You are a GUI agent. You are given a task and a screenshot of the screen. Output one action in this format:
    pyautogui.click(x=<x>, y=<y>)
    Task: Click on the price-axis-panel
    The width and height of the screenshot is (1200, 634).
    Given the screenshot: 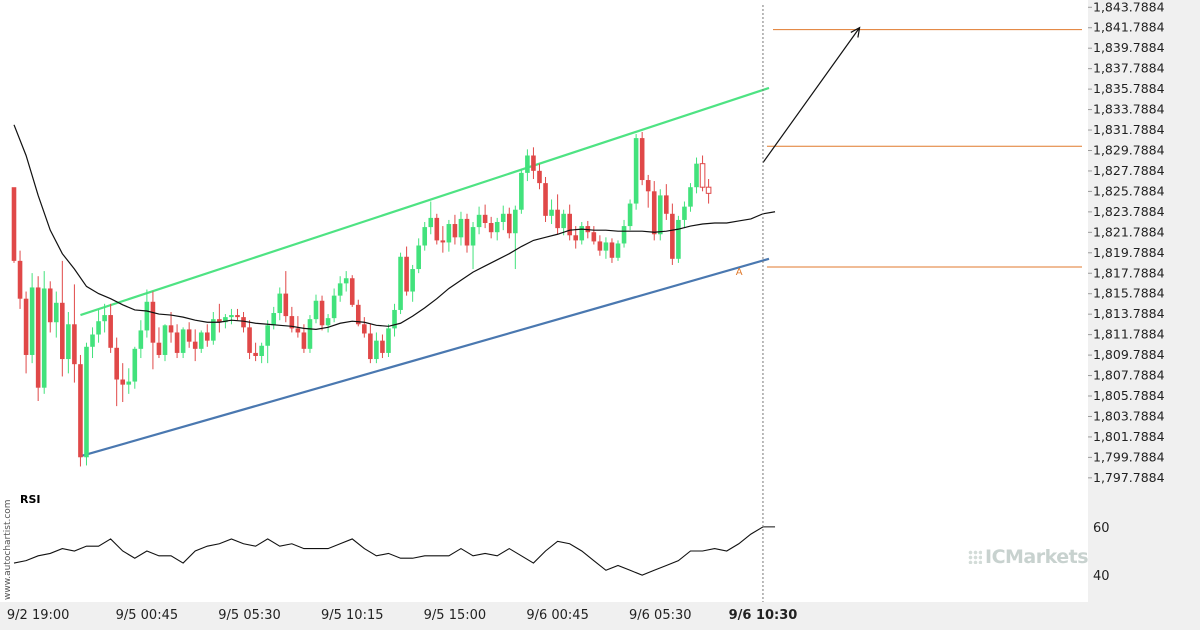 What is the action you would take?
    pyautogui.click(x=1144, y=315)
    